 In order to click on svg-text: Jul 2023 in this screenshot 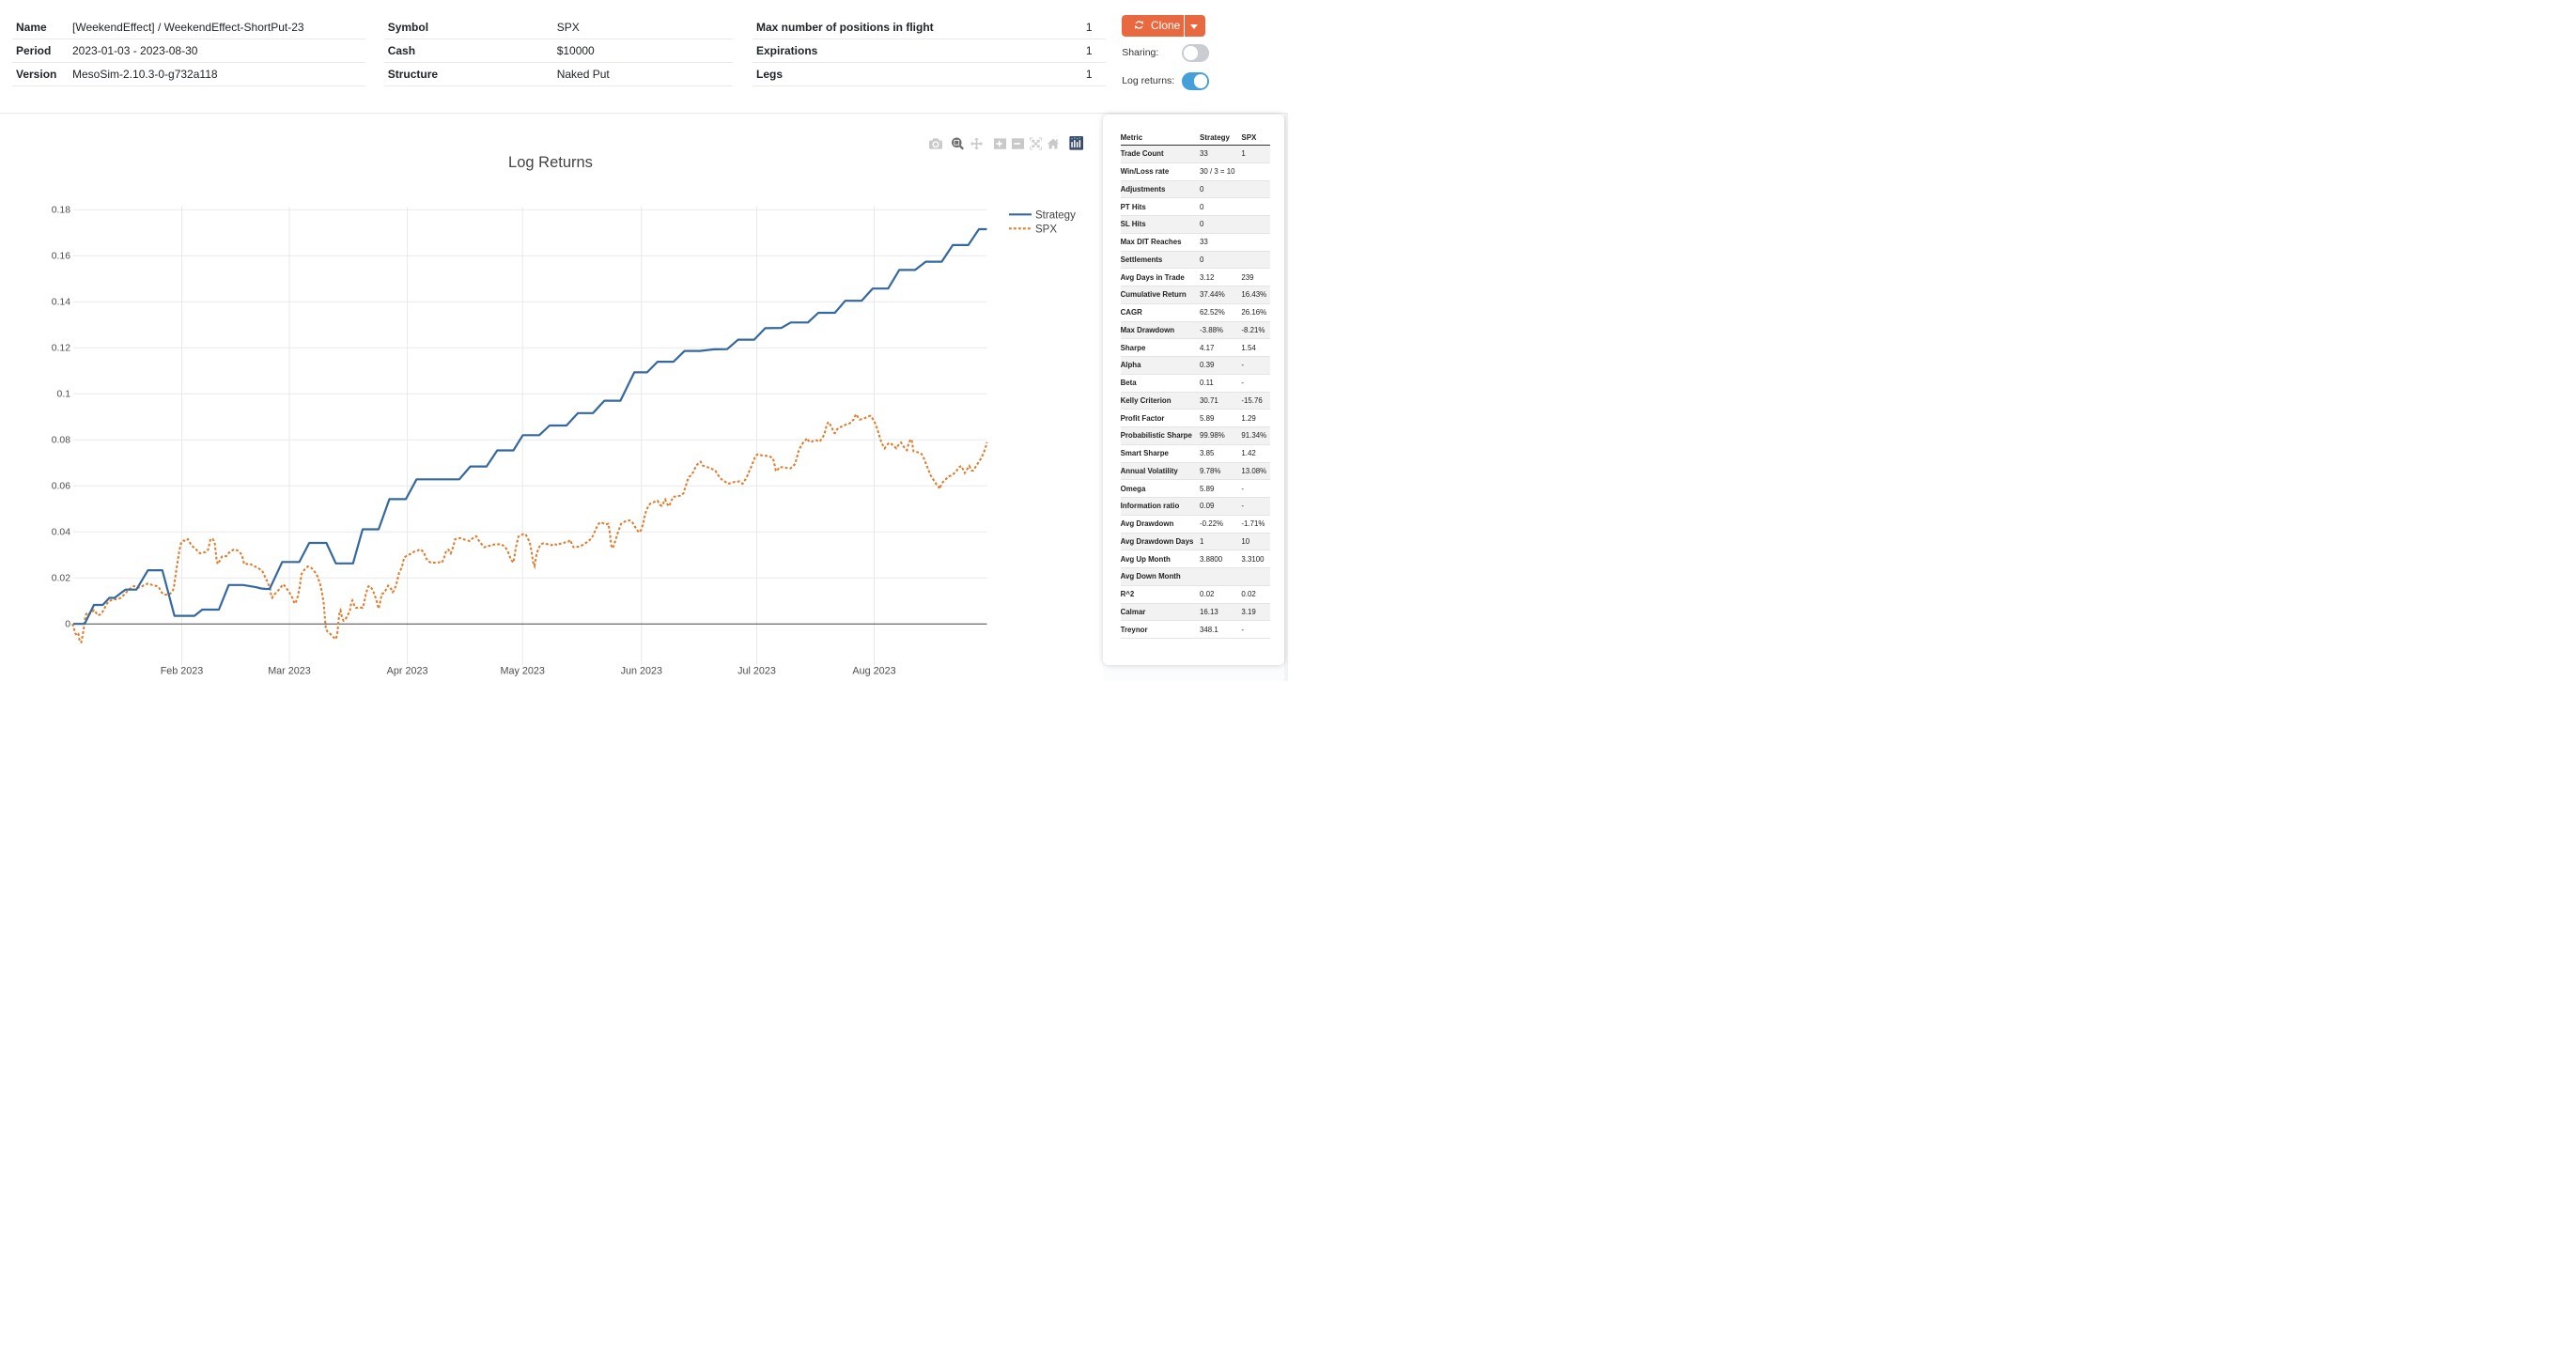, I will do `click(756, 670)`.